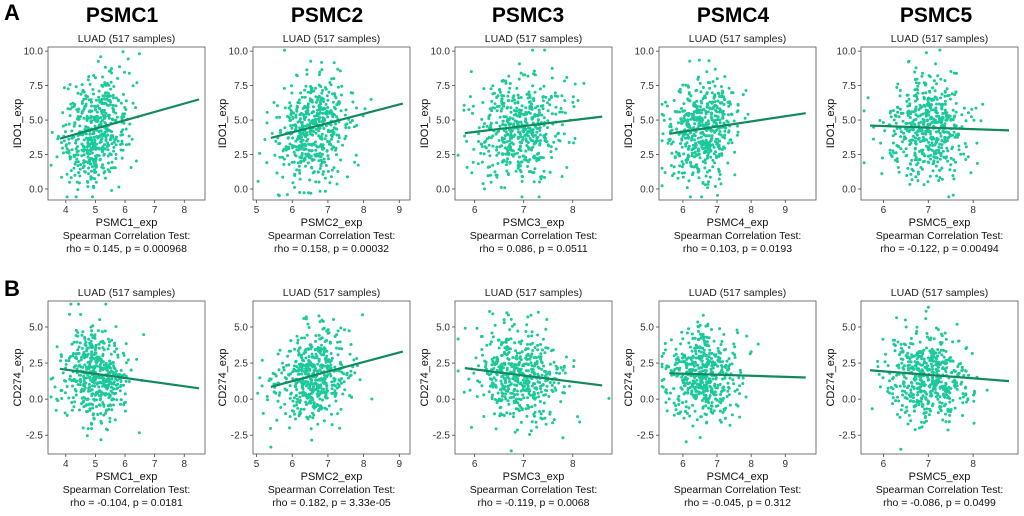 This screenshot has width=1024, height=516. Describe the element at coordinates (126, 293) in the screenshot. I see `plot-title: LUAD (517 samples)` at that location.